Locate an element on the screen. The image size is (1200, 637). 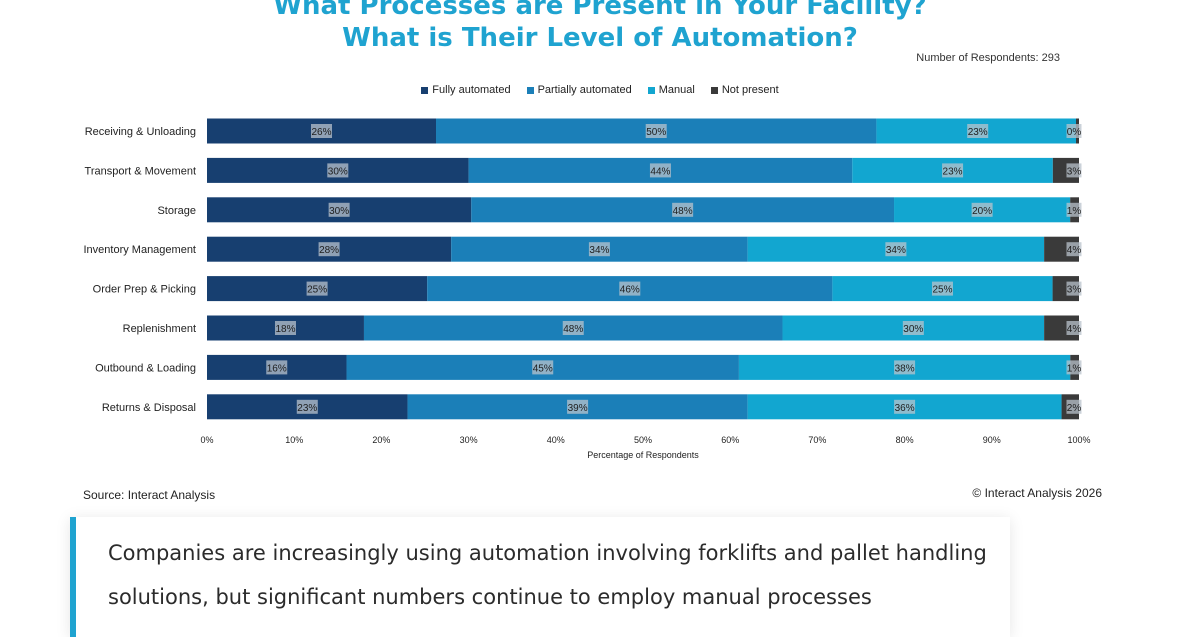
legend-label: Partially automated is located at coordinates (584, 90).